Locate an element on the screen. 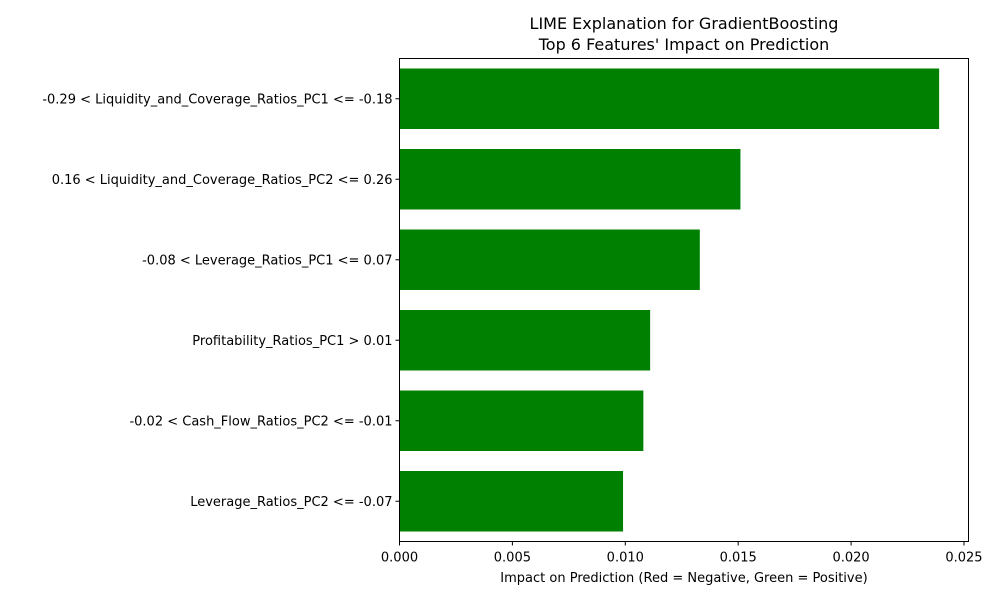 This screenshot has height=600, width=1000. x-tick-label: 0.005 is located at coordinates (512, 558).